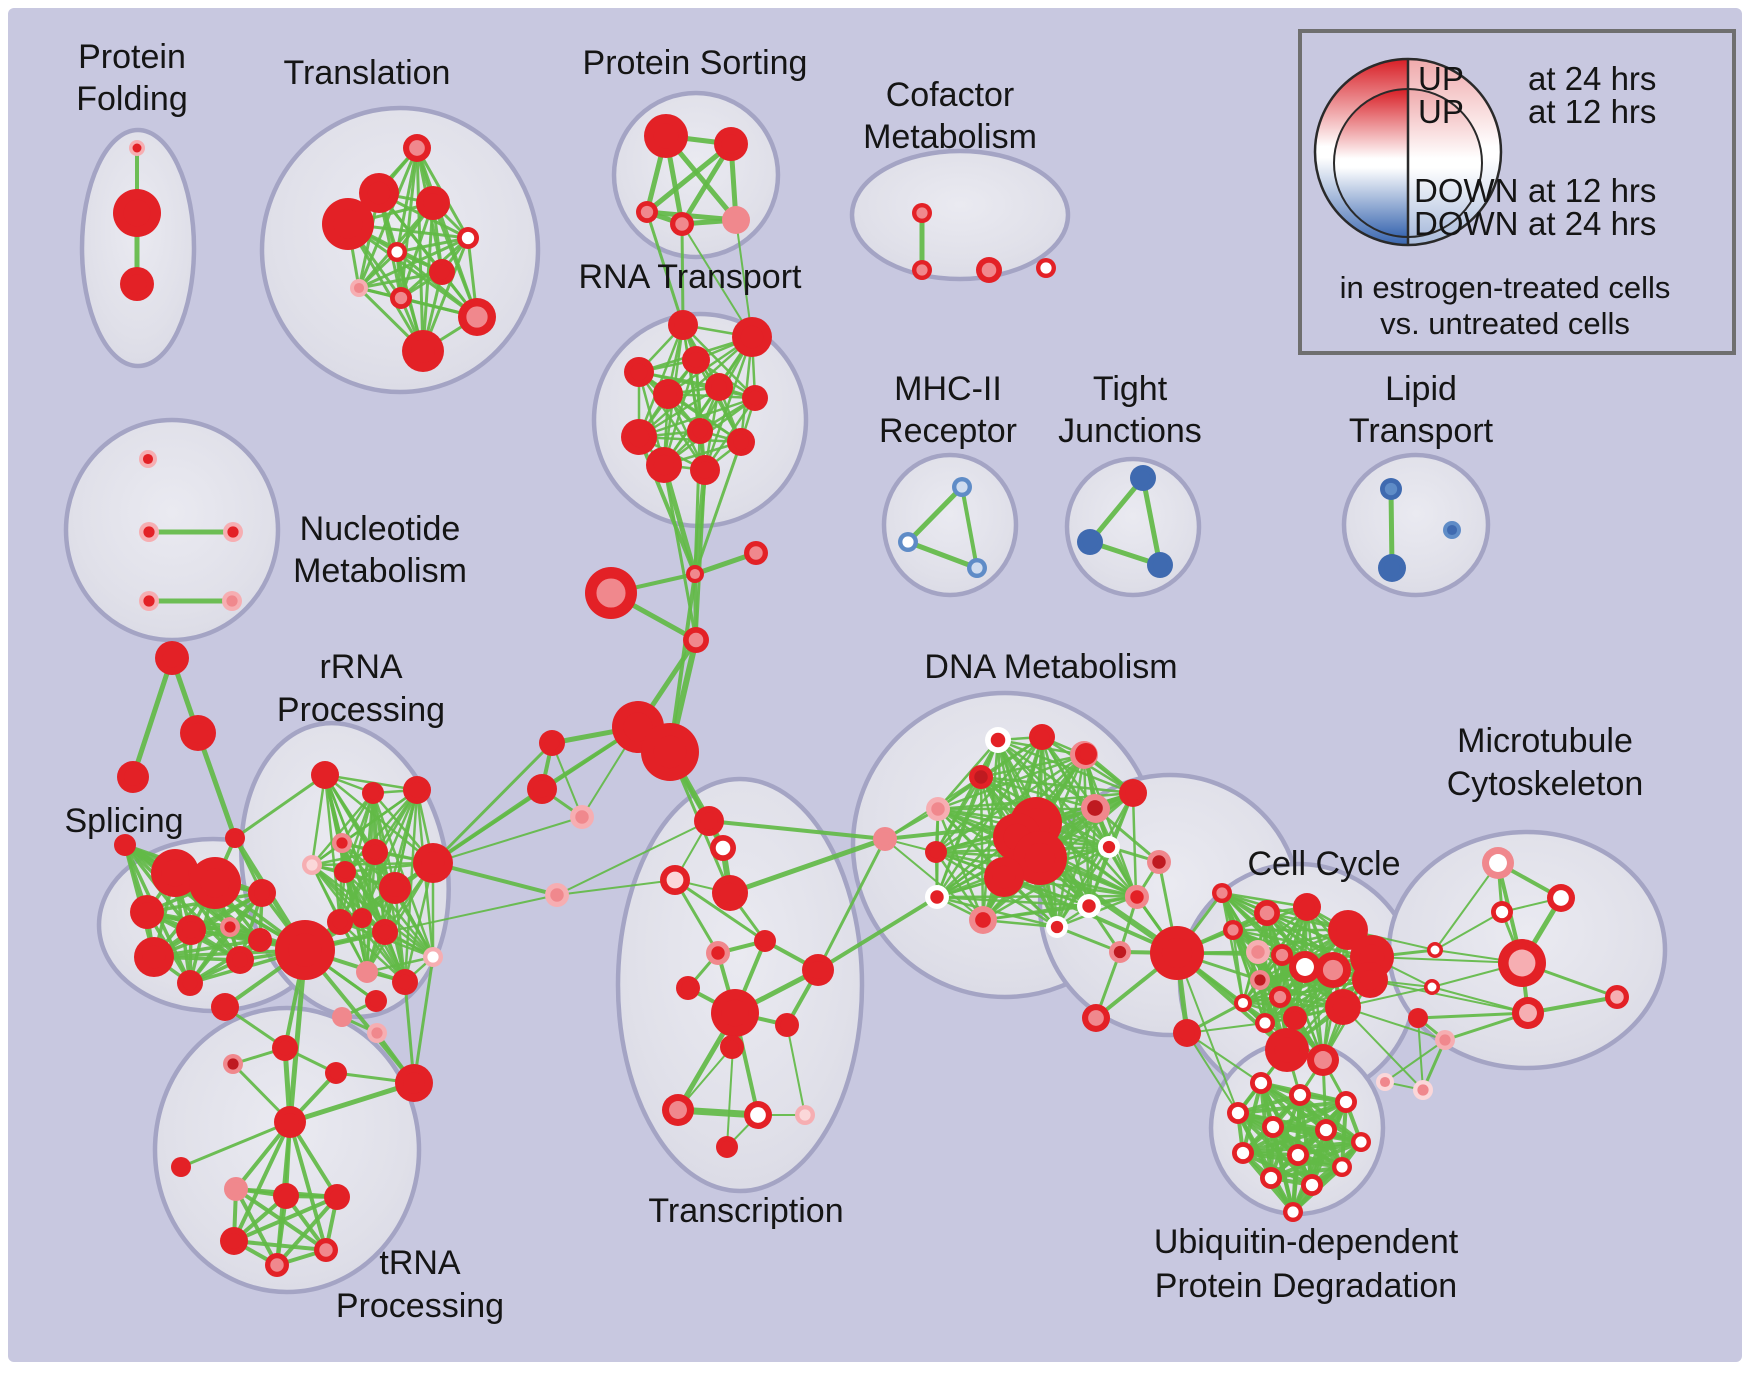 The width and height of the screenshot is (1750, 1376). What do you see at coordinates (732, 1047) in the screenshot?
I see `node-tr11` at bounding box center [732, 1047].